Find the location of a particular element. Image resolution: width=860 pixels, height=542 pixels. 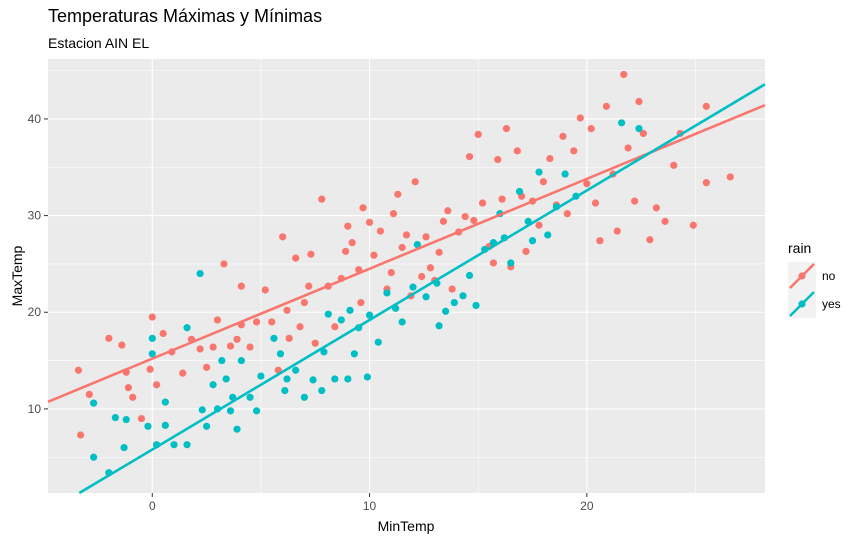

y-tick-label: 10 is located at coordinates (35, 409).